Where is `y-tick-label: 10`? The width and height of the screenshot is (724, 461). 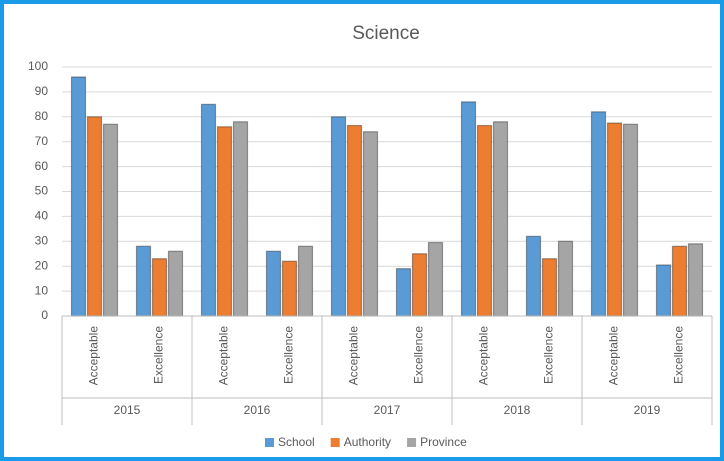
y-tick-label: 10 is located at coordinates (42, 290).